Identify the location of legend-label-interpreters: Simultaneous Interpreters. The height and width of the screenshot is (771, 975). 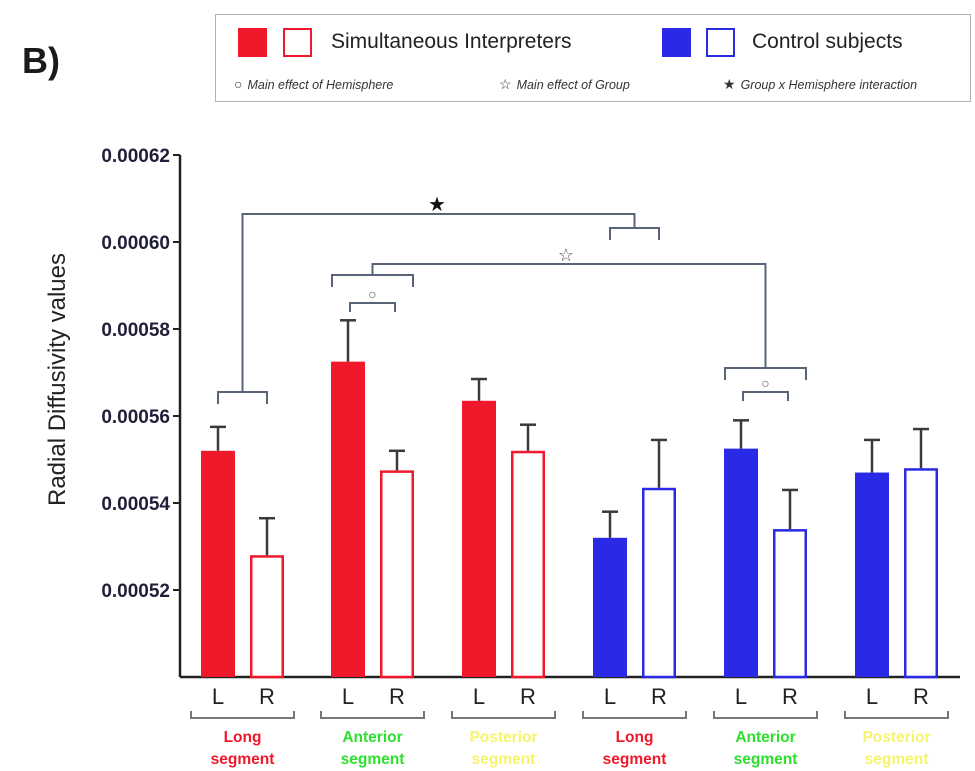
(451, 41).